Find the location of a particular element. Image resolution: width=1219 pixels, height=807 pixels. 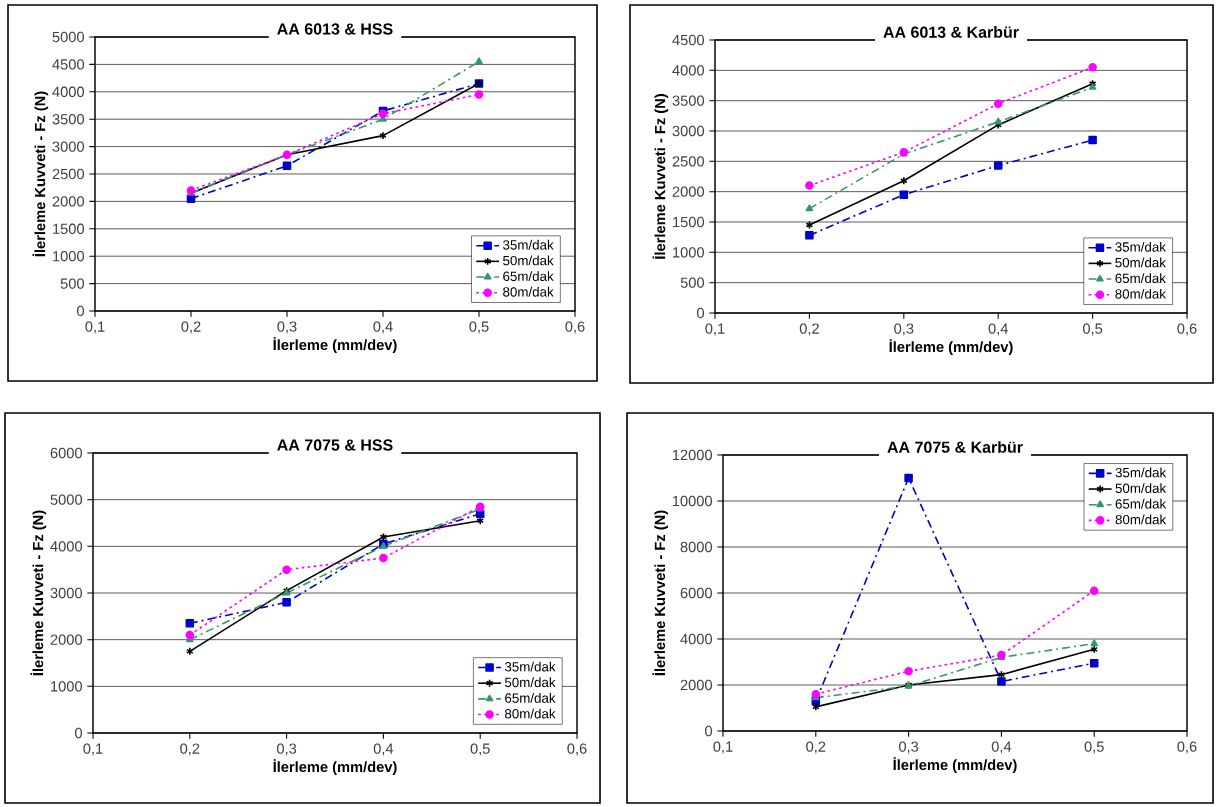

chart-title: AA 7075 & Karbür is located at coordinates (955, 447).